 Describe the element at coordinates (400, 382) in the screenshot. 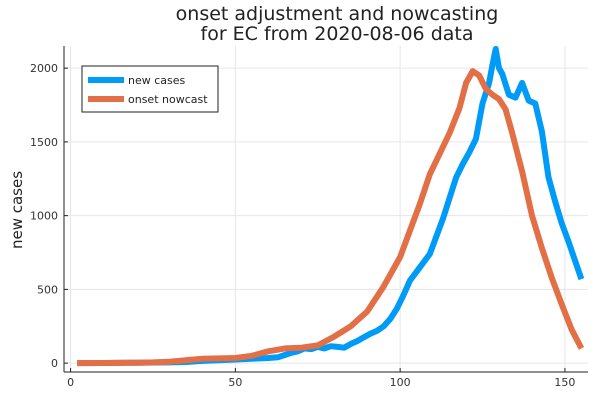

I see `x-tick-label: 100` at that location.